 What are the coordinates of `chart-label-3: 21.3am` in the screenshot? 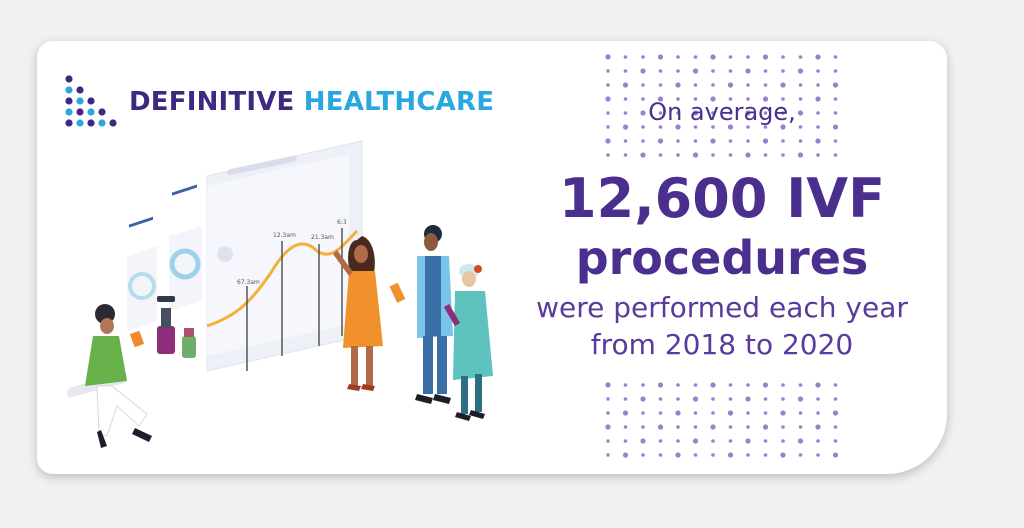 It's located at (322, 237).